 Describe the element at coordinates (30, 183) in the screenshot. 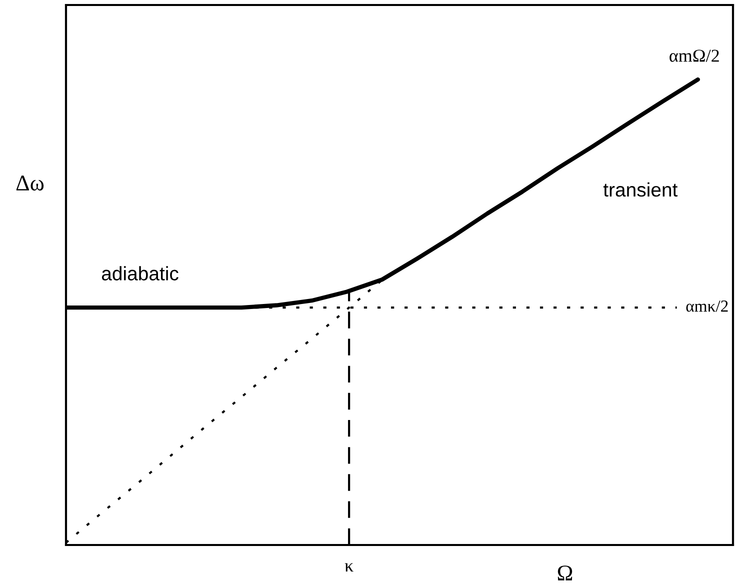

I see `y-axis-title: Δω` at that location.